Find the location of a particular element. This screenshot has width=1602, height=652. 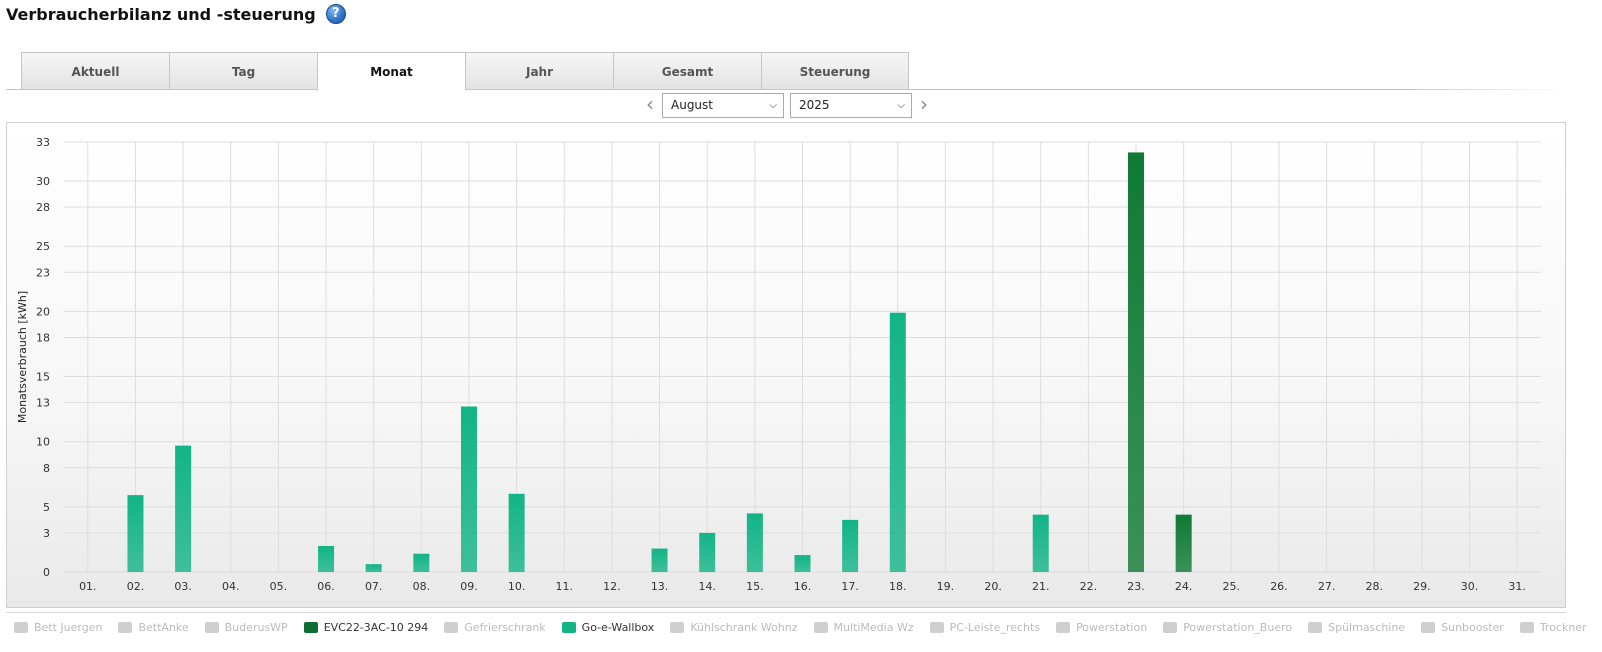

x-tick-label: 06. is located at coordinates (326, 586).